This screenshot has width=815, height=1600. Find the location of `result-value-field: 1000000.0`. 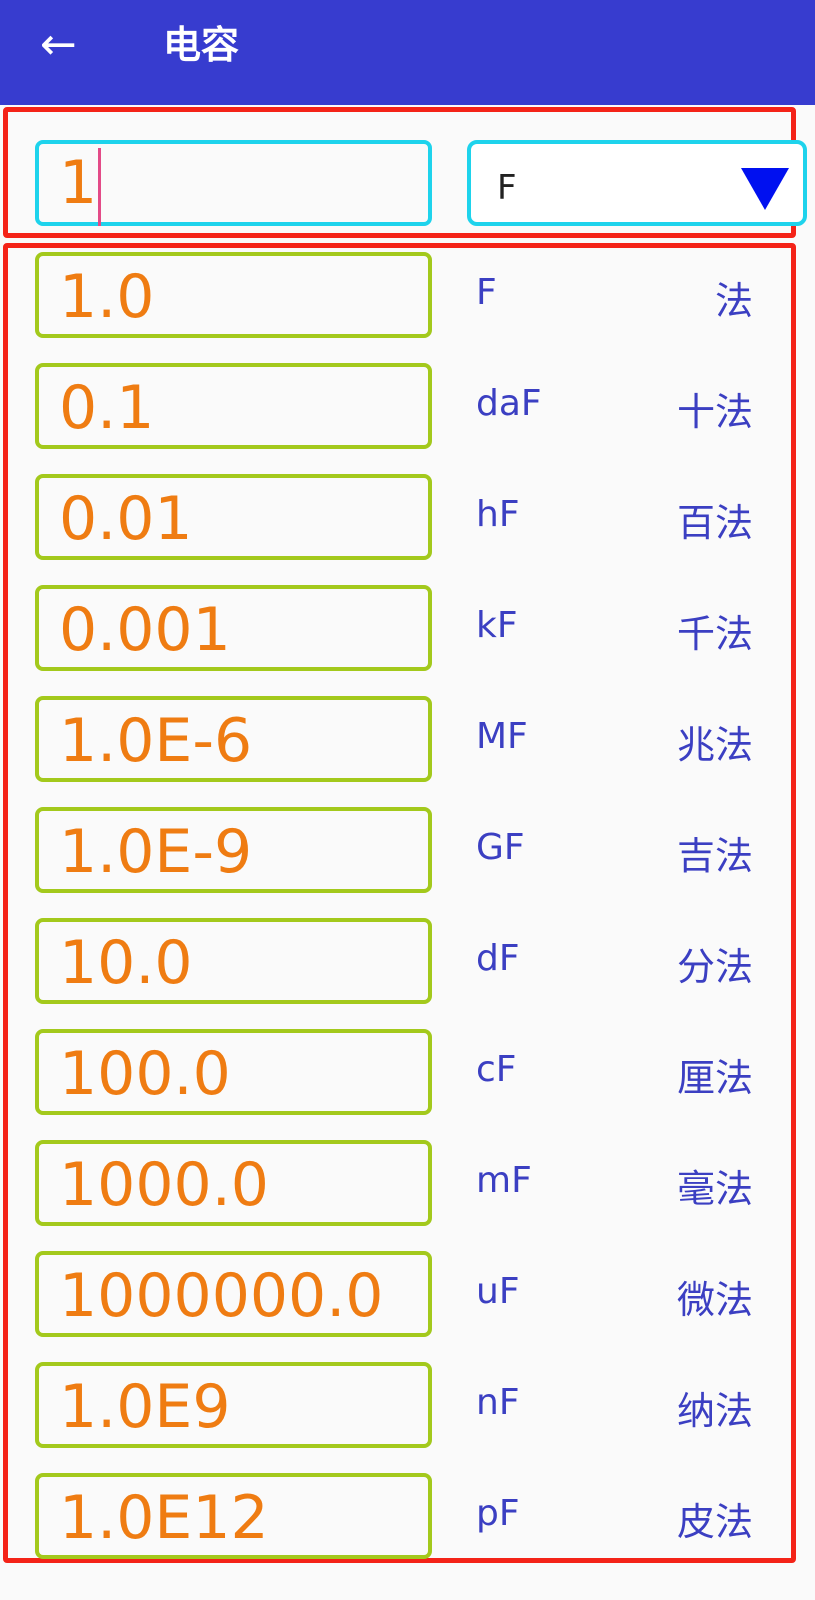

result-value-field: 1000000.0 is located at coordinates (233, 1294).